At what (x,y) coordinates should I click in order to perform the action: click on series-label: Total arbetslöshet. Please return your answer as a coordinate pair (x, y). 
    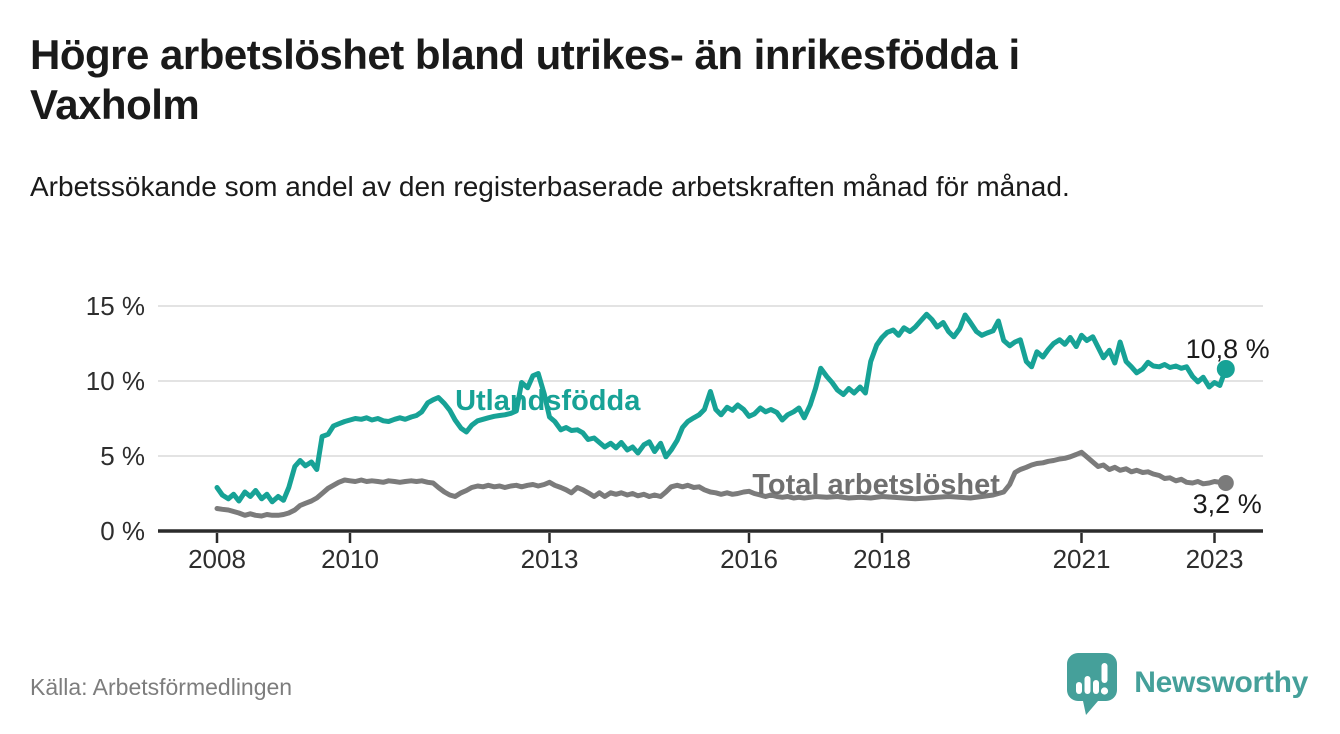
    Looking at the image, I should click on (876, 485).